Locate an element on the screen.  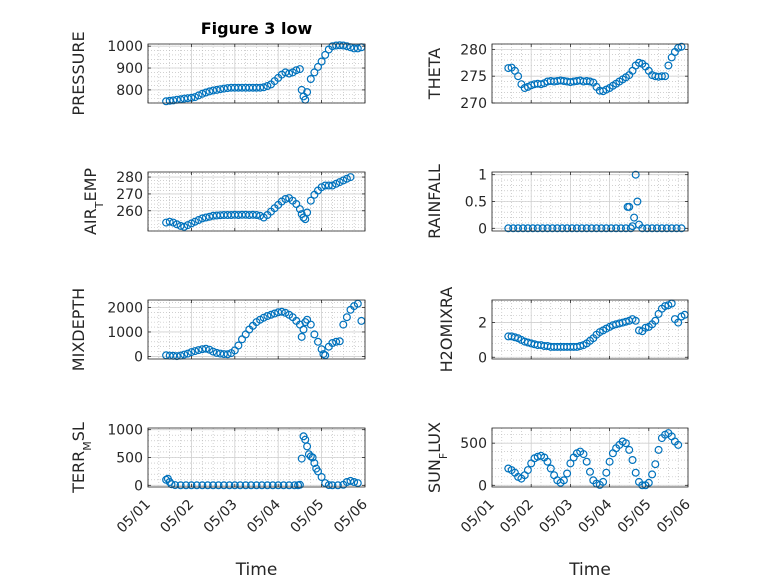
y-tick-label: 2000 is located at coordinates (125, 308).